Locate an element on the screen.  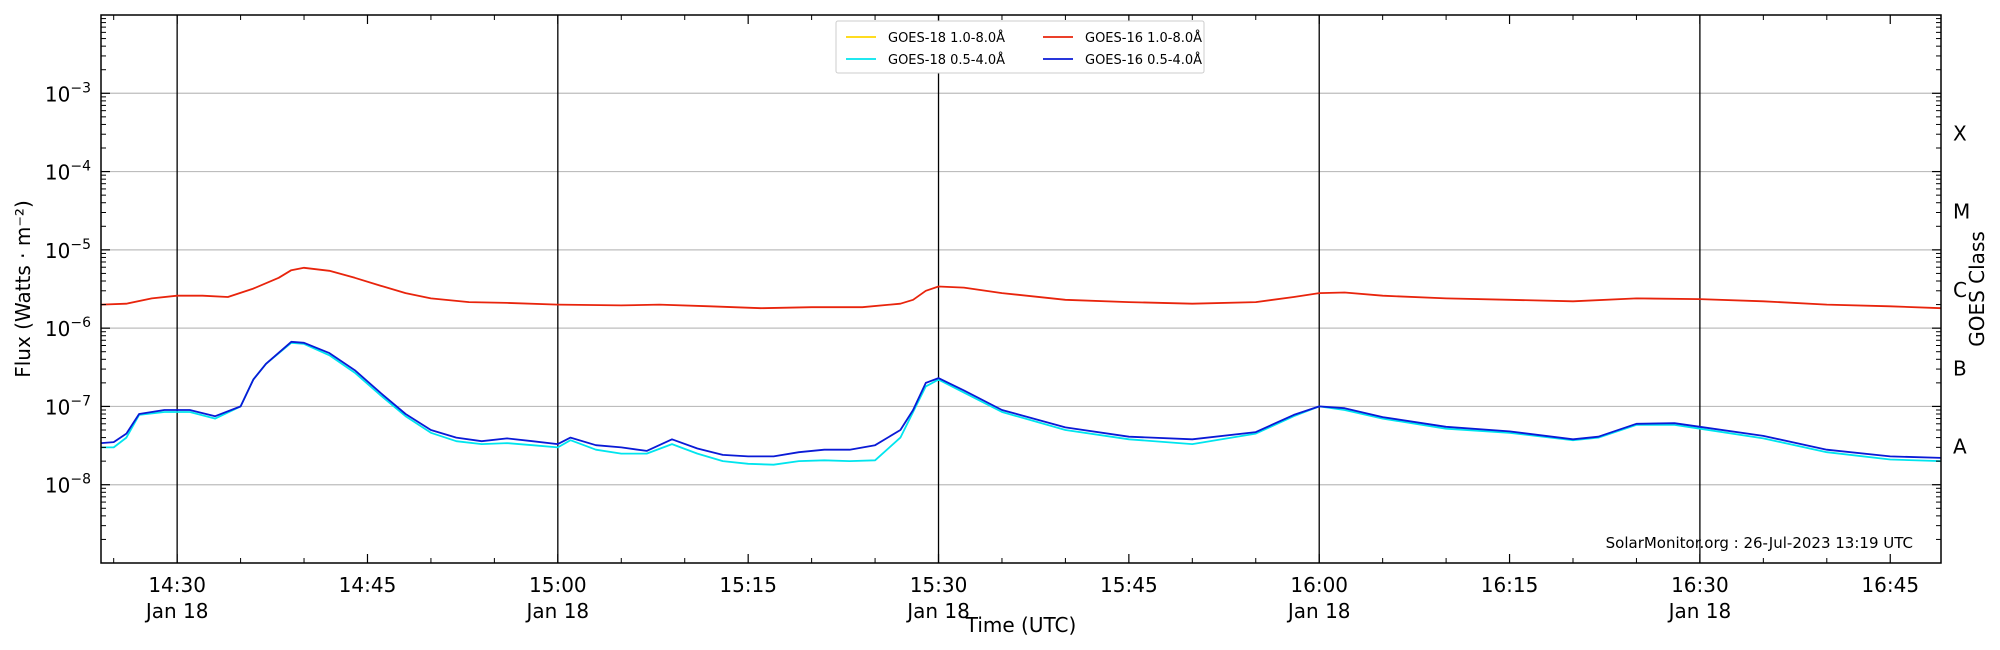
goes-class-label: C is located at coordinates (1960, 290).